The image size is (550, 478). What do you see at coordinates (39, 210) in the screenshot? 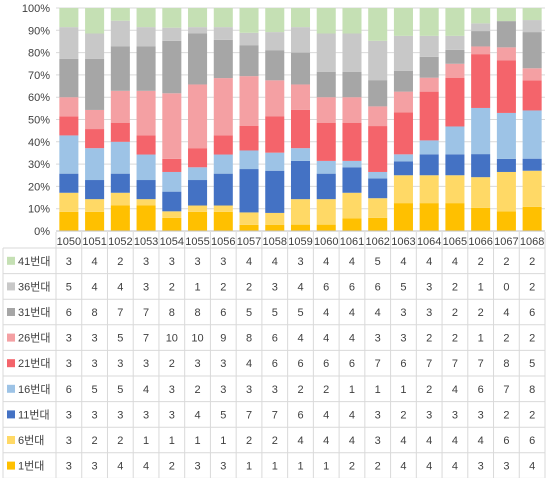
I see `y-tick-label: 10%` at bounding box center [39, 210].